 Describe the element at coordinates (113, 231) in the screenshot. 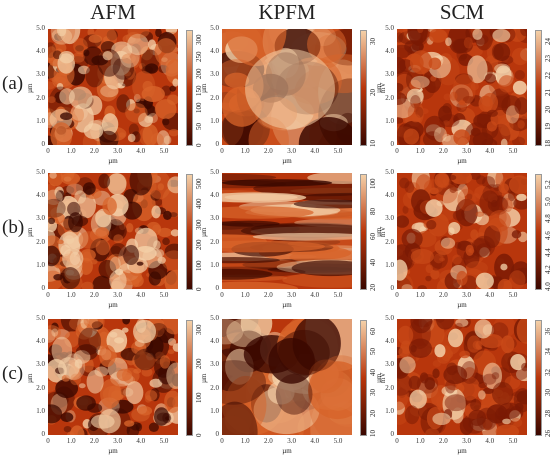

I see `image-panel-b-afm` at that location.